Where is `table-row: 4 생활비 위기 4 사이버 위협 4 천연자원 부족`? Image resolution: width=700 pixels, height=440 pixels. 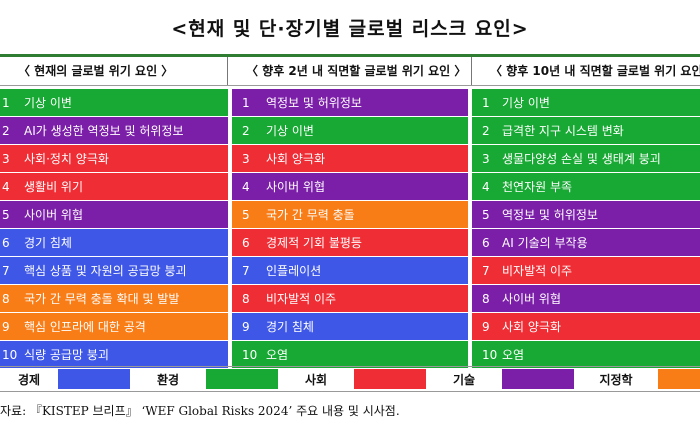
table-row: 4 생활비 위기 4 사이버 위협 4 천연자원 부족 is located at coordinates (350, 186).